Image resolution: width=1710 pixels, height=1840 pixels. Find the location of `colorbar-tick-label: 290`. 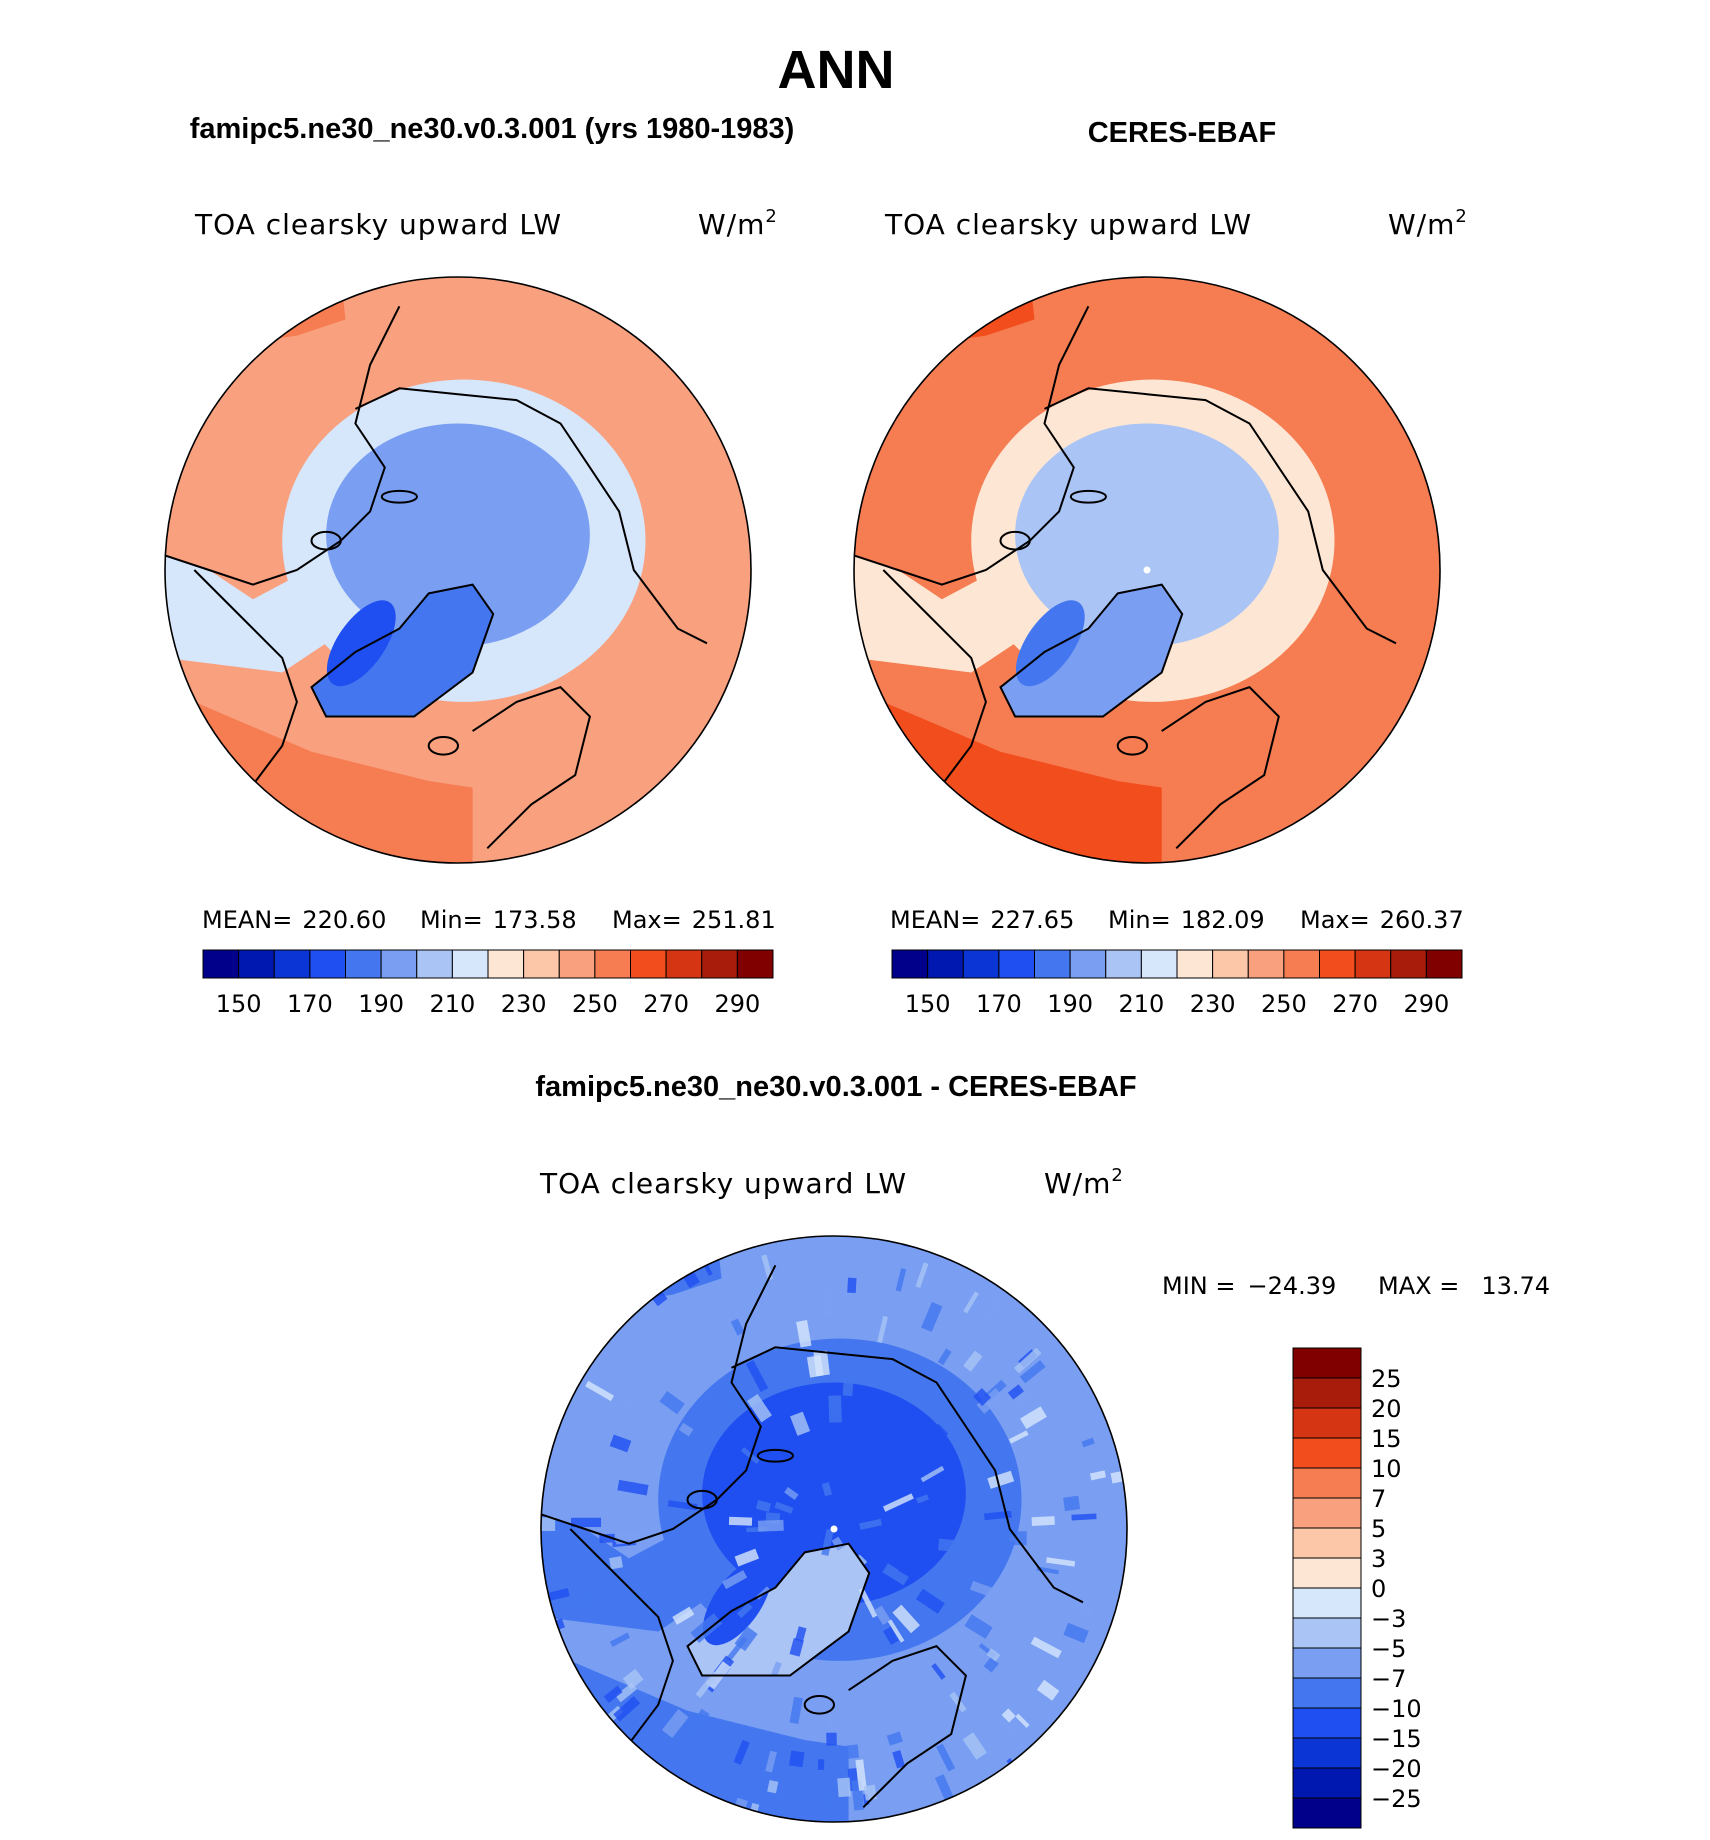

colorbar-tick-label: 290 is located at coordinates (737, 1004).